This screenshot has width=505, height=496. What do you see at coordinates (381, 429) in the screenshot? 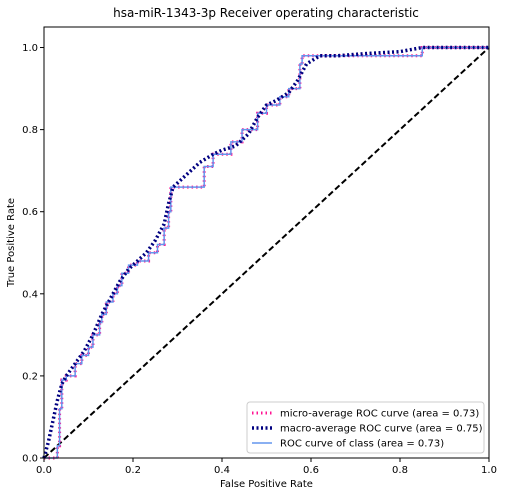
I see `macro-average-legend-label: macro-average ROC curve (area = 0.75)` at bounding box center [381, 429].